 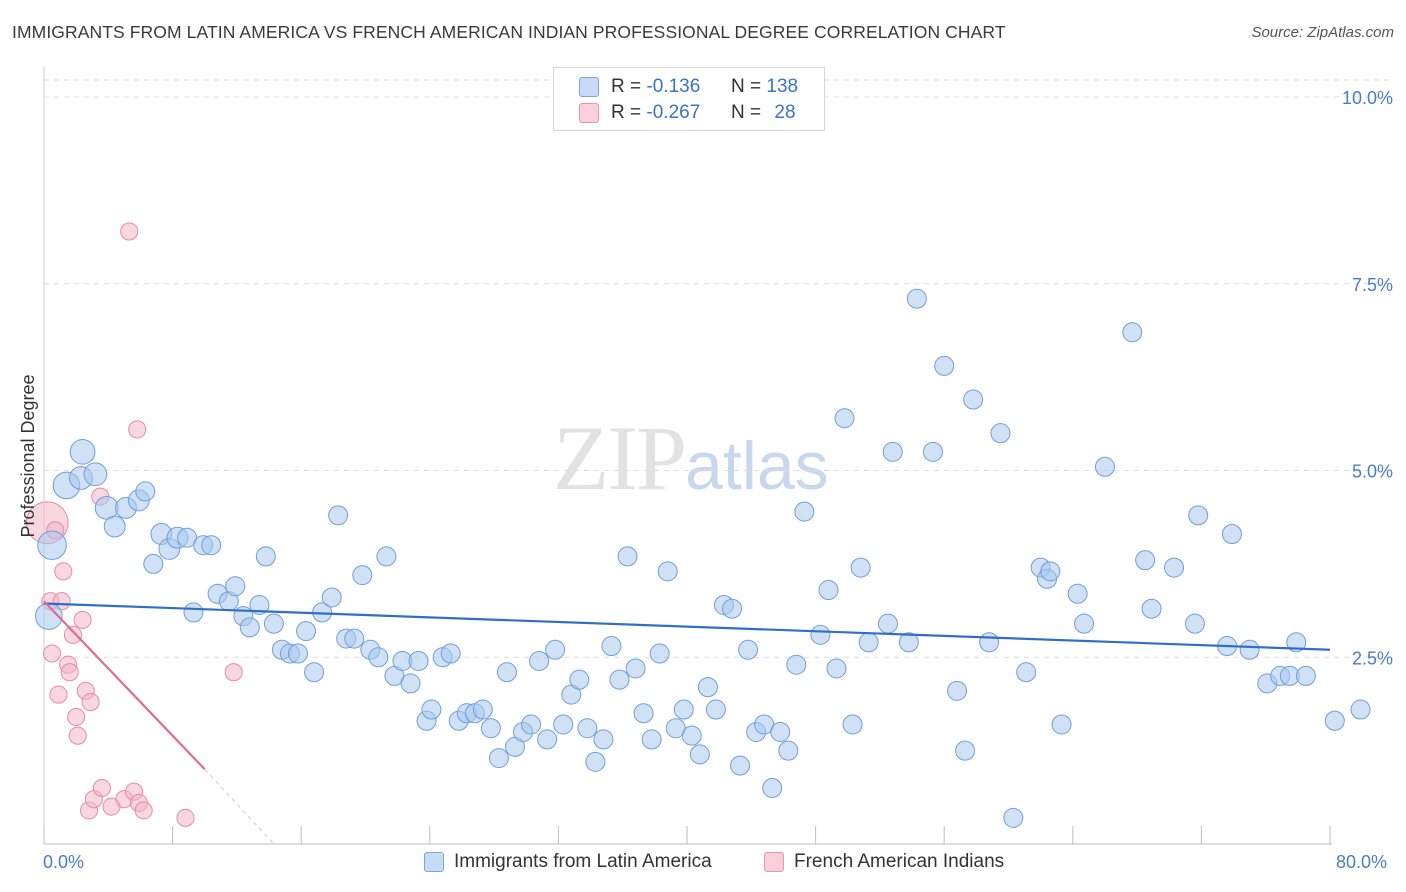 I want to click on watermark: ZIPatlas, so click(x=691, y=458).